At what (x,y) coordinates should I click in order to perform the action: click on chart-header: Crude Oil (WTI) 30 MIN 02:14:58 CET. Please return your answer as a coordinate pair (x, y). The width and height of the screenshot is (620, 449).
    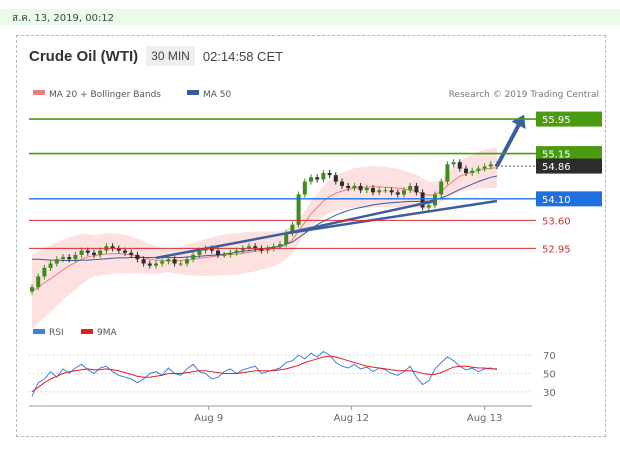
    Looking at the image, I should click on (156, 56).